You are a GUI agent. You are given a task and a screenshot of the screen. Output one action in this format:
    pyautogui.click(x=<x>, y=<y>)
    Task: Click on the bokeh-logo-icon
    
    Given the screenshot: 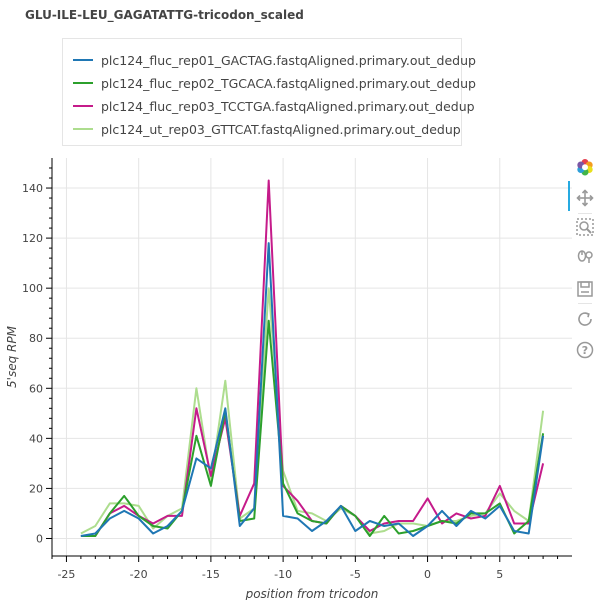 What is the action you would take?
    pyautogui.click(x=585, y=167)
    